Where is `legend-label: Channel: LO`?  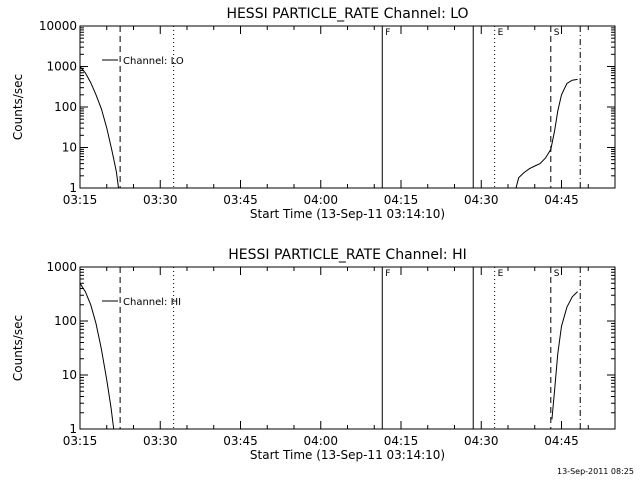 legend-label: Channel: LO is located at coordinates (153, 61).